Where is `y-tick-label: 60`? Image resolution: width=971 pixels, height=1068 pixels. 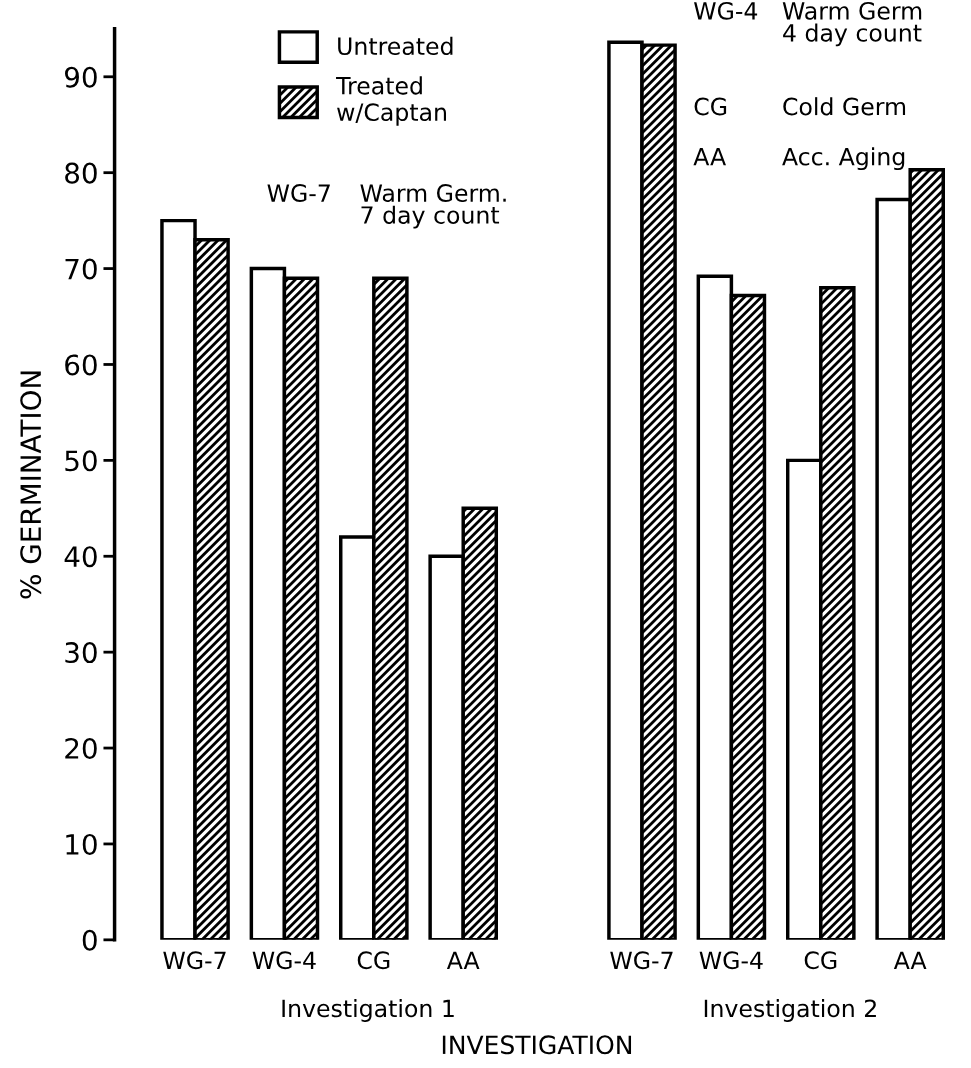 y-tick-label: 60 is located at coordinates (81, 365).